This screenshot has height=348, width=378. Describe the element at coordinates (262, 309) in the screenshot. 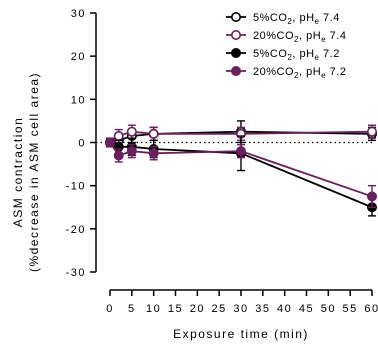

I see `x-tick-label: 35` at that location.